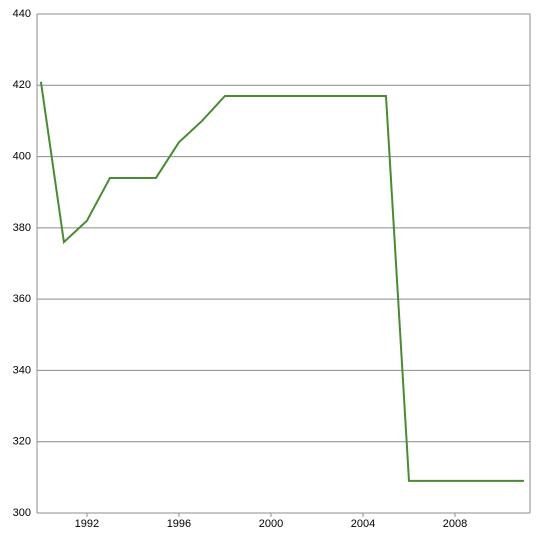 The width and height of the screenshot is (541, 546). I want to click on x-tick-label: 1992, so click(87, 524).